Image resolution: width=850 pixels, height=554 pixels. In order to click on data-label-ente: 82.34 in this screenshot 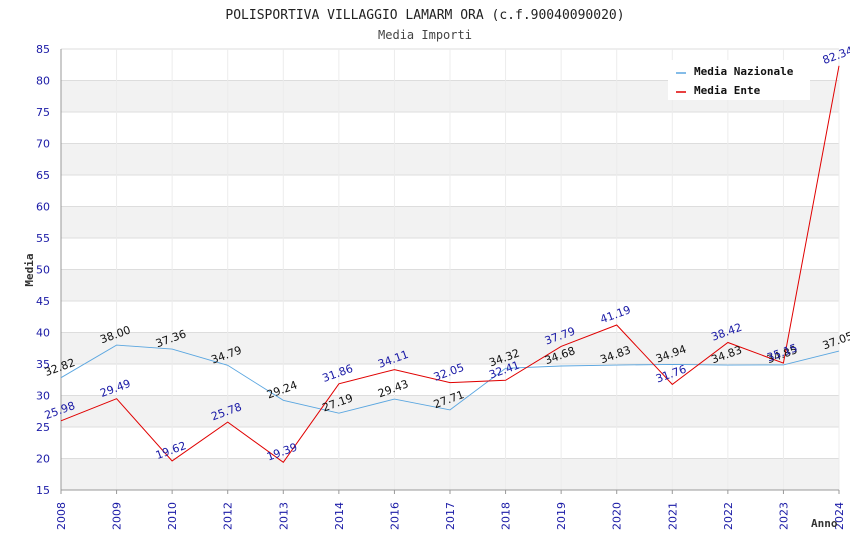, I will do `click(835, 55)`.